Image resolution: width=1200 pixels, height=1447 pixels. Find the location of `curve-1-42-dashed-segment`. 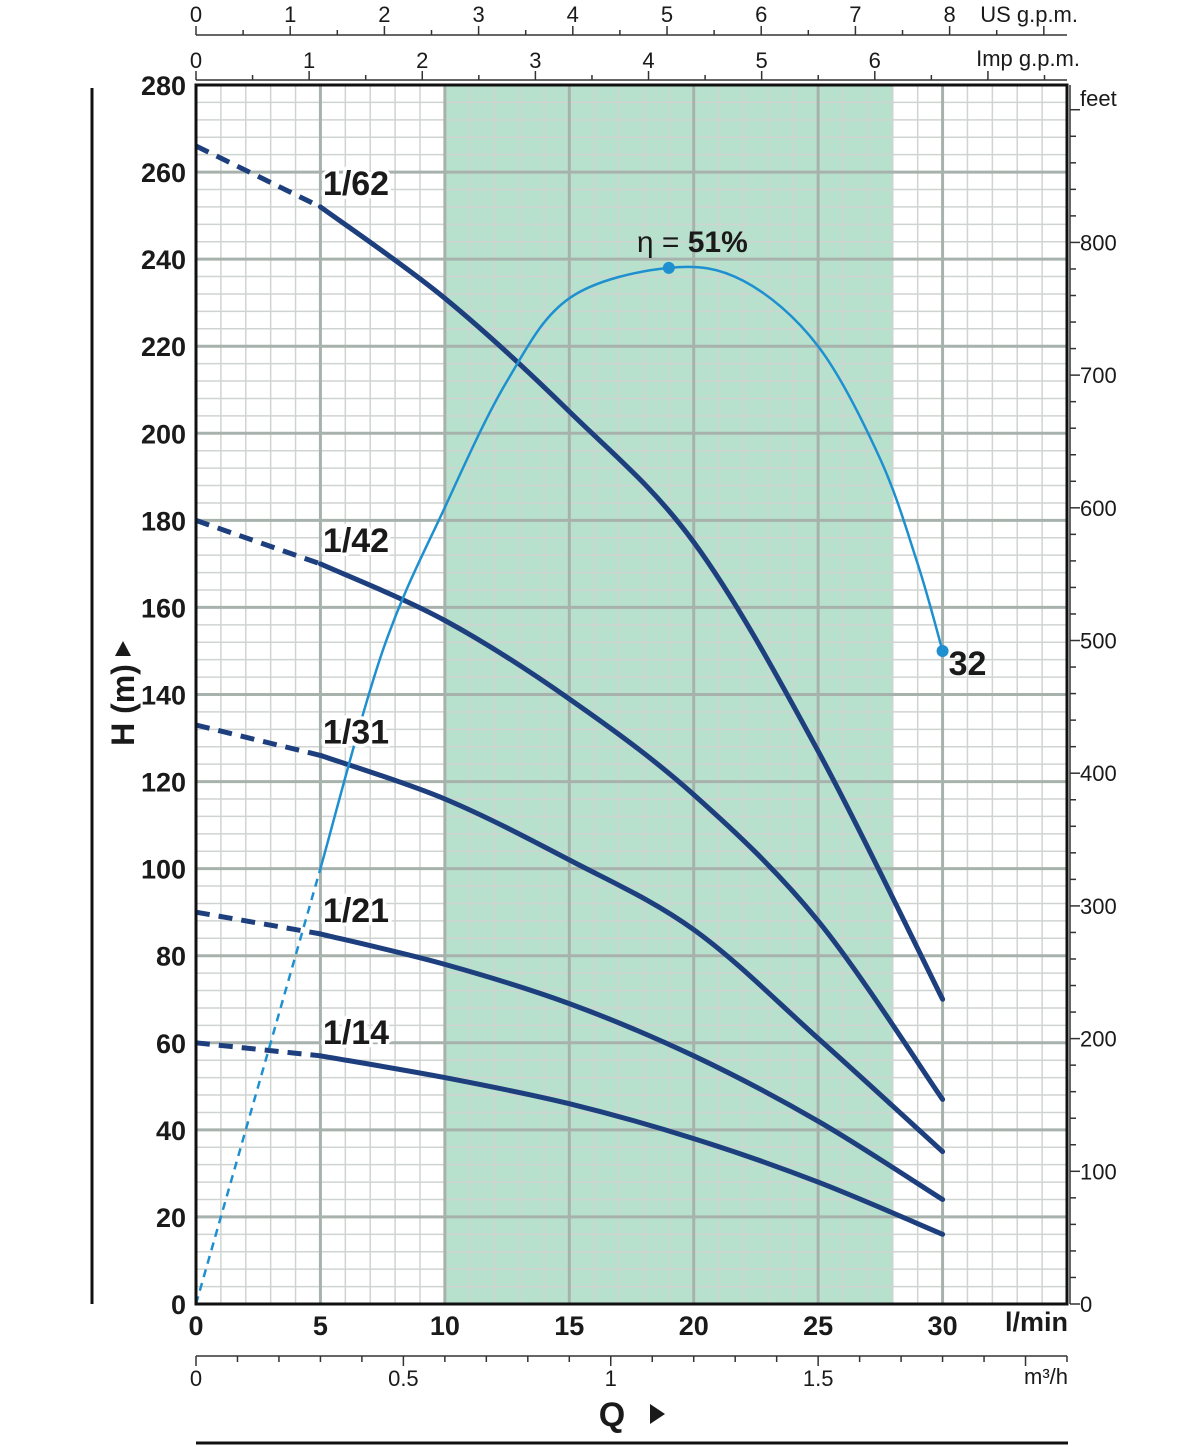

curve-1-42-dashed-segment is located at coordinates (258, 542).